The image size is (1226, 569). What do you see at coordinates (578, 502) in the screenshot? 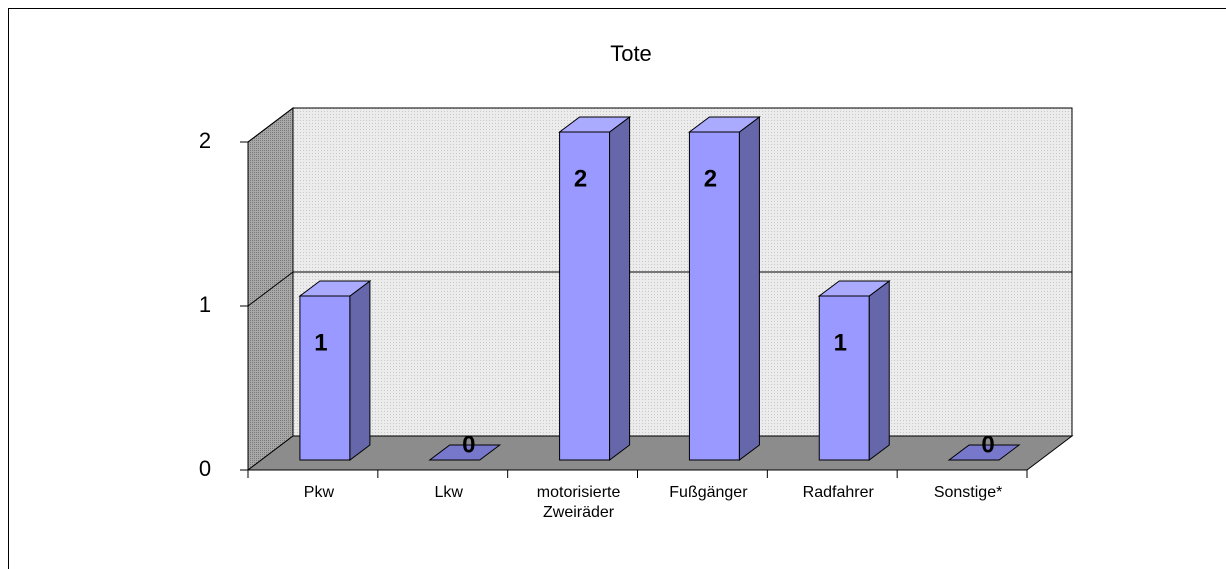
I see `x-tick-label: motorisierte Zweiräder` at bounding box center [578, 502].